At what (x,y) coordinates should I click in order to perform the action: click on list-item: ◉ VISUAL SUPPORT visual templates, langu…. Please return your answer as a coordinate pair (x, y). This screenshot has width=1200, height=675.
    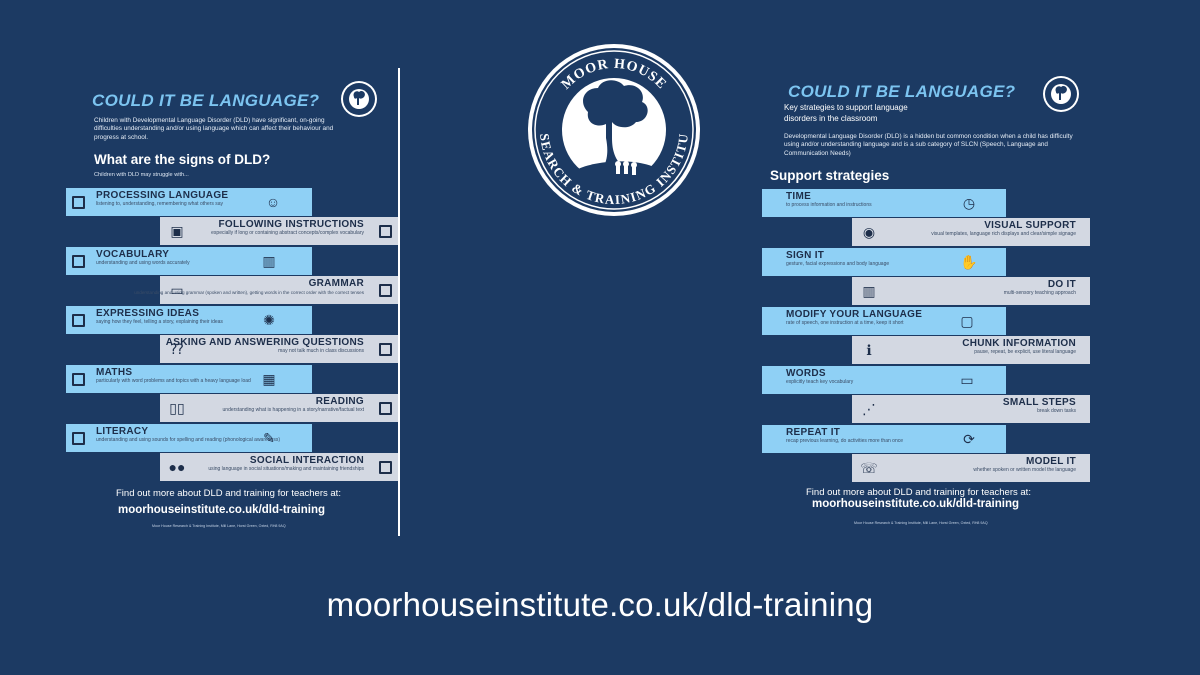
    Looking at the image, I should click on (971, 232).